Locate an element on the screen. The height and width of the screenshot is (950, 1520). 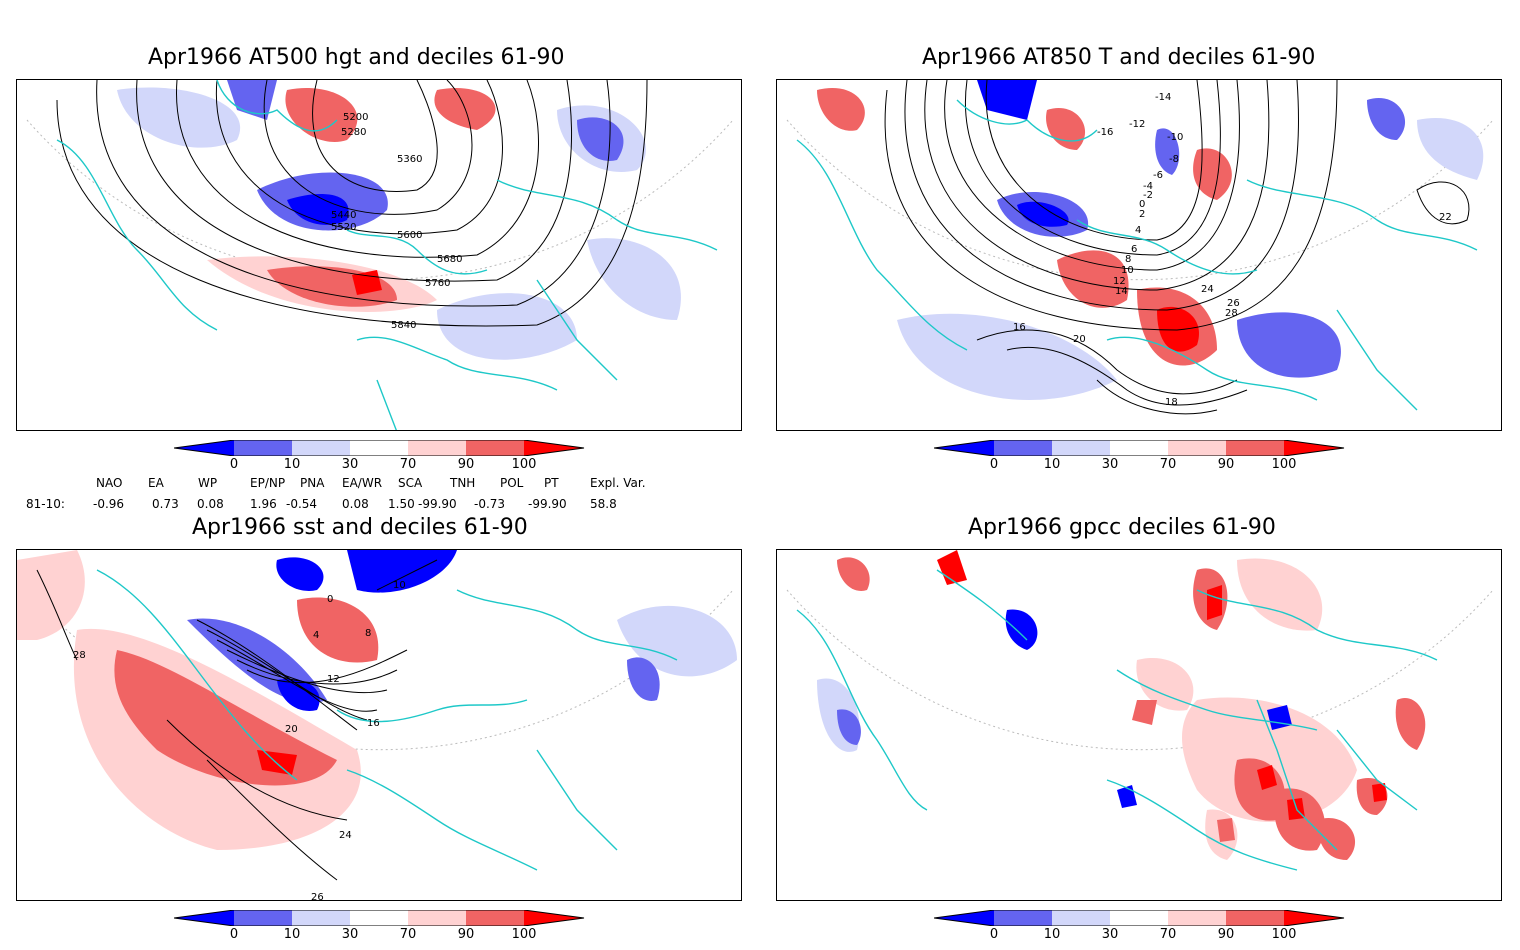
contour-label: -10 is located at coordinates (1175, 137).